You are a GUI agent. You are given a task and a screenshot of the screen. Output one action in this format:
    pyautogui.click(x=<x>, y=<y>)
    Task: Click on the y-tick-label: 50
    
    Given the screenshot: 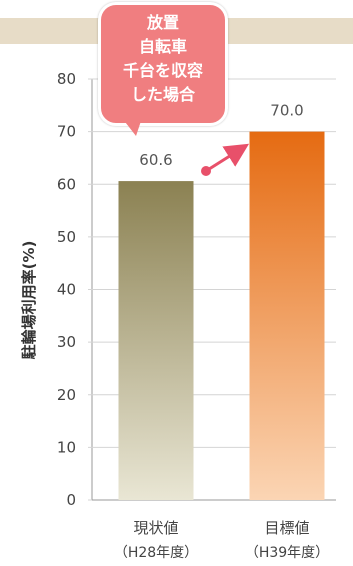 What is the action you would take?
    pyautogui.click(x=66, y=237)
    